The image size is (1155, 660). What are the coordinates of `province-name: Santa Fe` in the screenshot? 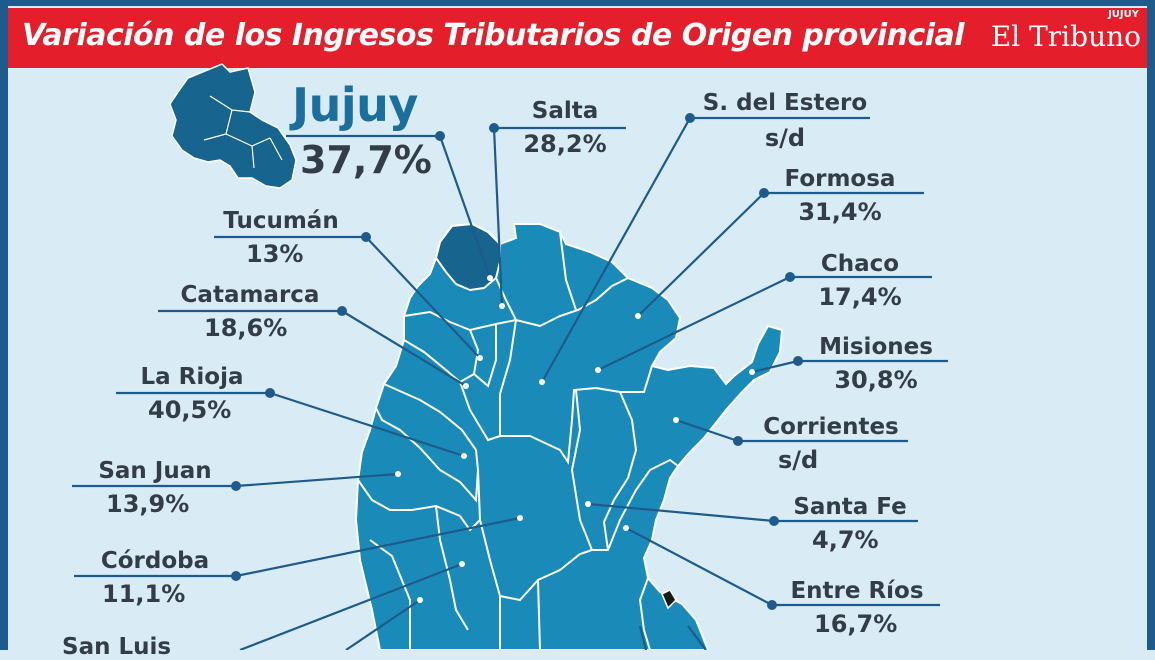 It's located at (850, 507).